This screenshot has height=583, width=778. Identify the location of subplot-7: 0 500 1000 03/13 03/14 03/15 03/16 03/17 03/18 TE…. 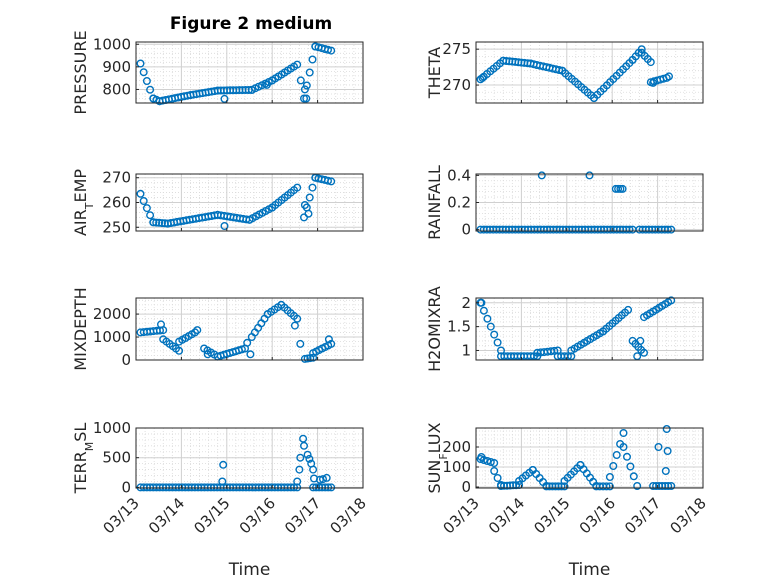
(220, 499).